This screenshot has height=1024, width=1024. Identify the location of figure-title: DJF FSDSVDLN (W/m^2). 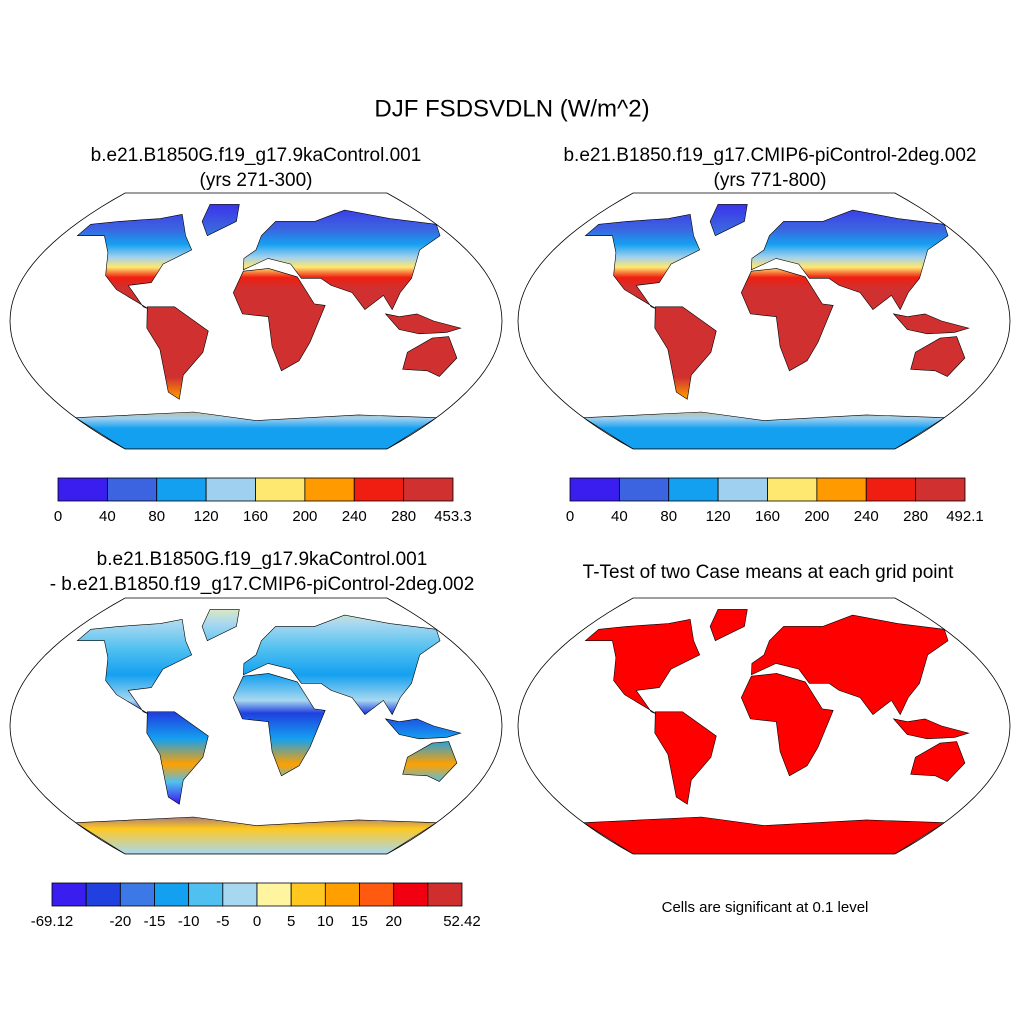
(511, 108).